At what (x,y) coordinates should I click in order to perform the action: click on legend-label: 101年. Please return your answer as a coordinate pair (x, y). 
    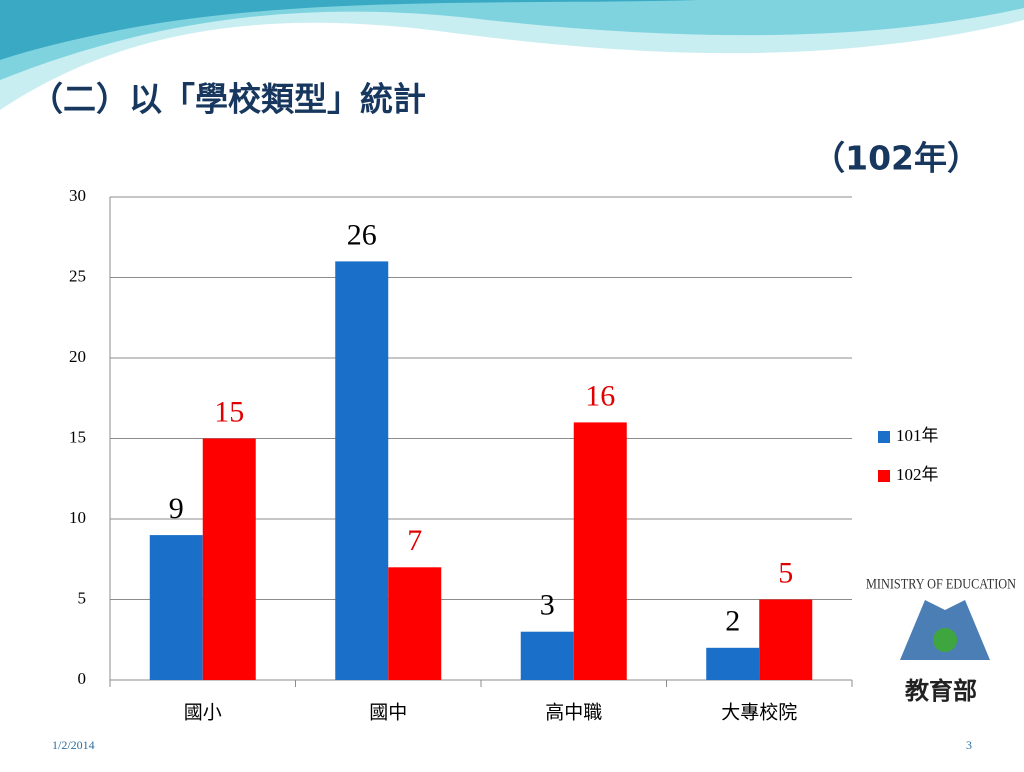
    Looking at the image, I should click on (917, 435).